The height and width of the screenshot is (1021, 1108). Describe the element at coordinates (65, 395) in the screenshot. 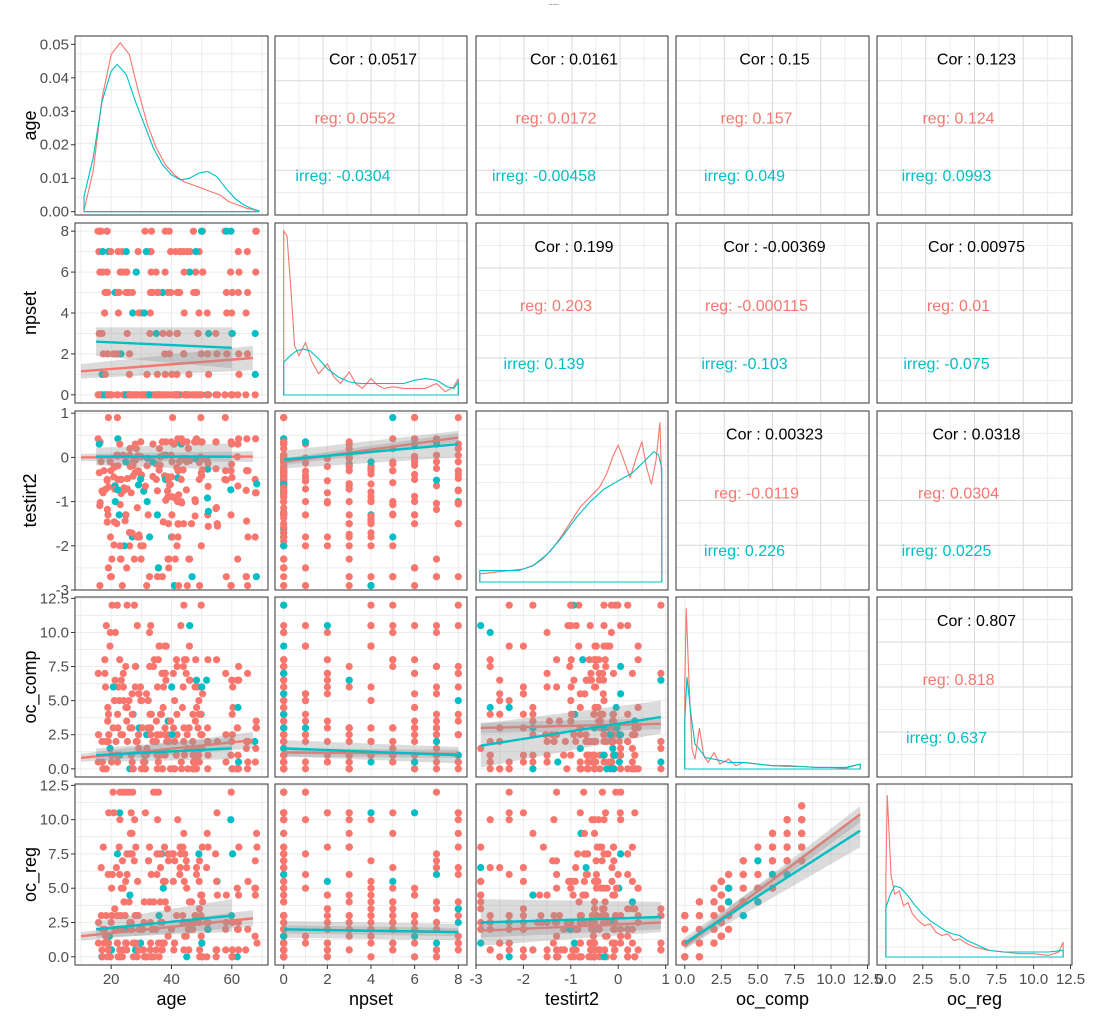

I see `y-tick-label: 0` at that location.